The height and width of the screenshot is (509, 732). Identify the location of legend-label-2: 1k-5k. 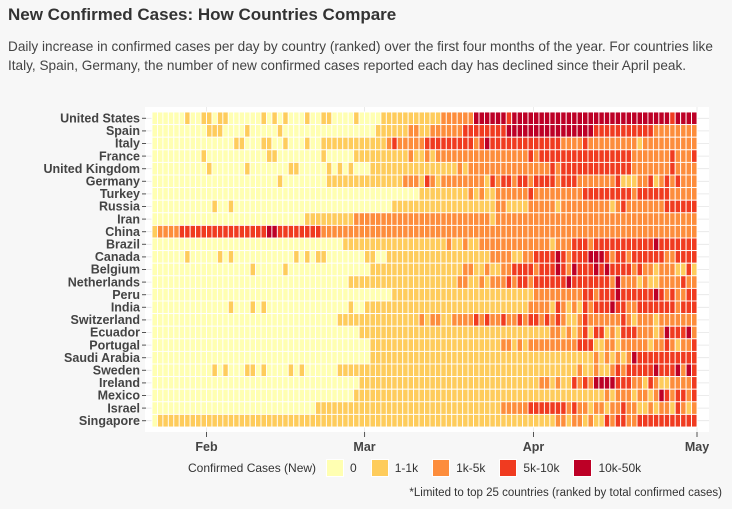
(471, 468).